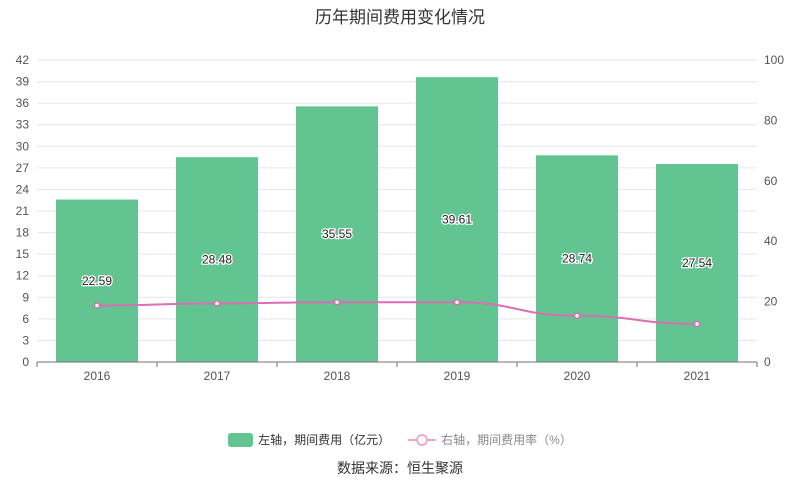  I want to click on x-tick-label: 2019, so click(457, 376).